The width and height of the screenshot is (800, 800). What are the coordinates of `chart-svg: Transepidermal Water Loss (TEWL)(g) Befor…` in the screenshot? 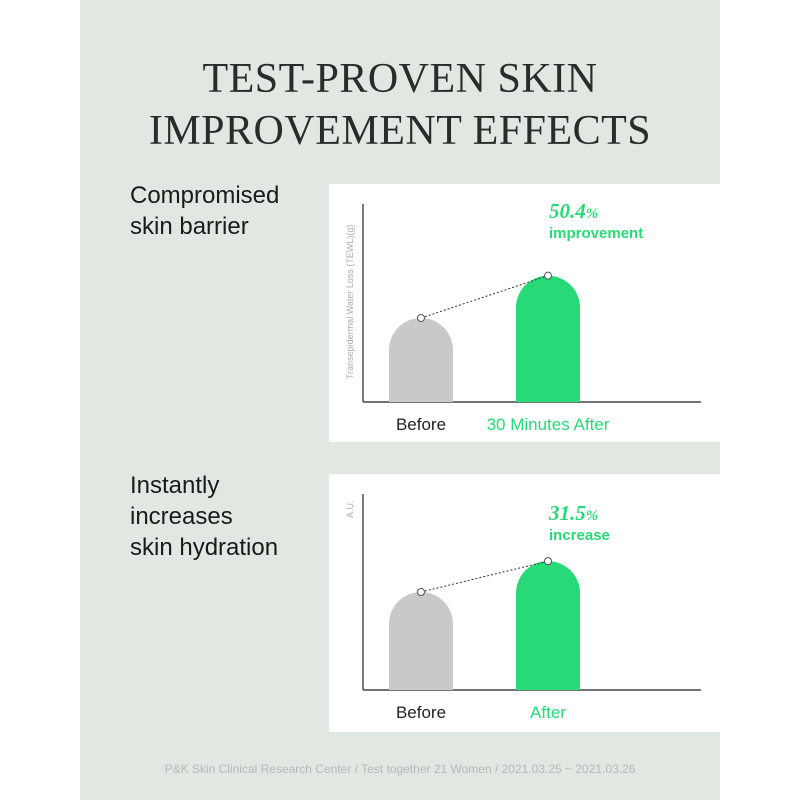 It's located at (523, 316).